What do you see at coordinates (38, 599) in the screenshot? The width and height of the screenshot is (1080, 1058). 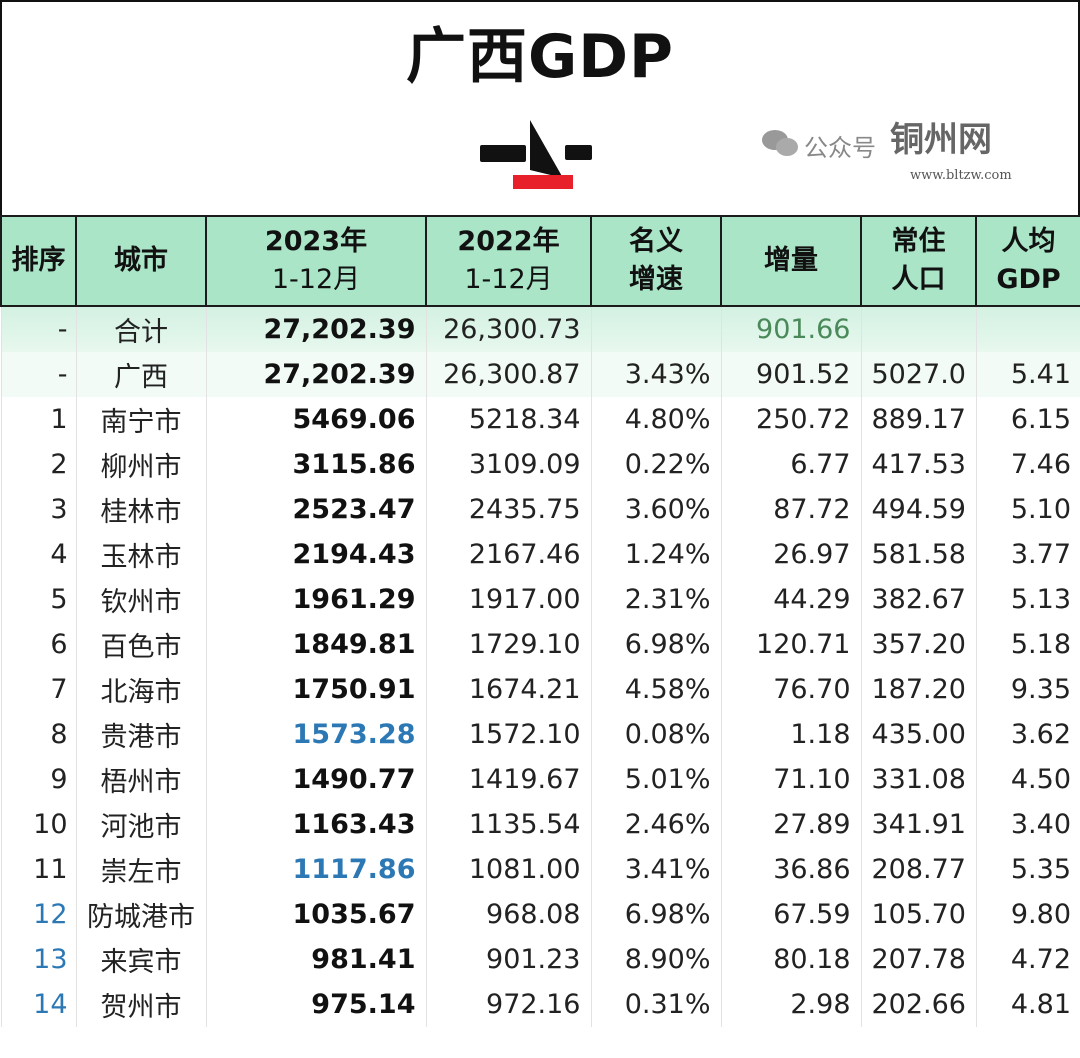 I see `cell-rank: 5` at bounding box center [38, 599].